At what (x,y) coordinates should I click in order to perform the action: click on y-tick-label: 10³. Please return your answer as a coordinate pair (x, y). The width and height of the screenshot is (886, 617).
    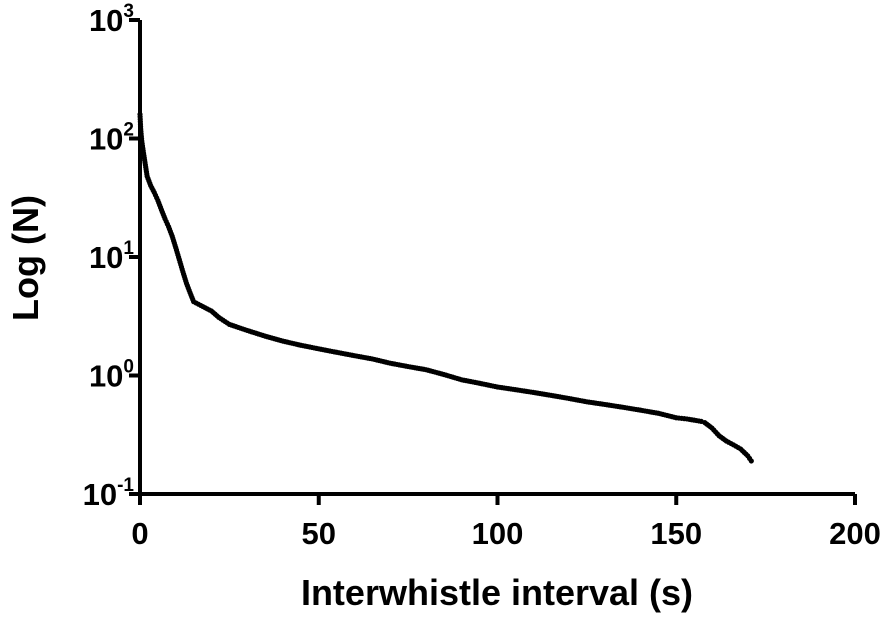
    Looking at the image, I should click on (111, 19).